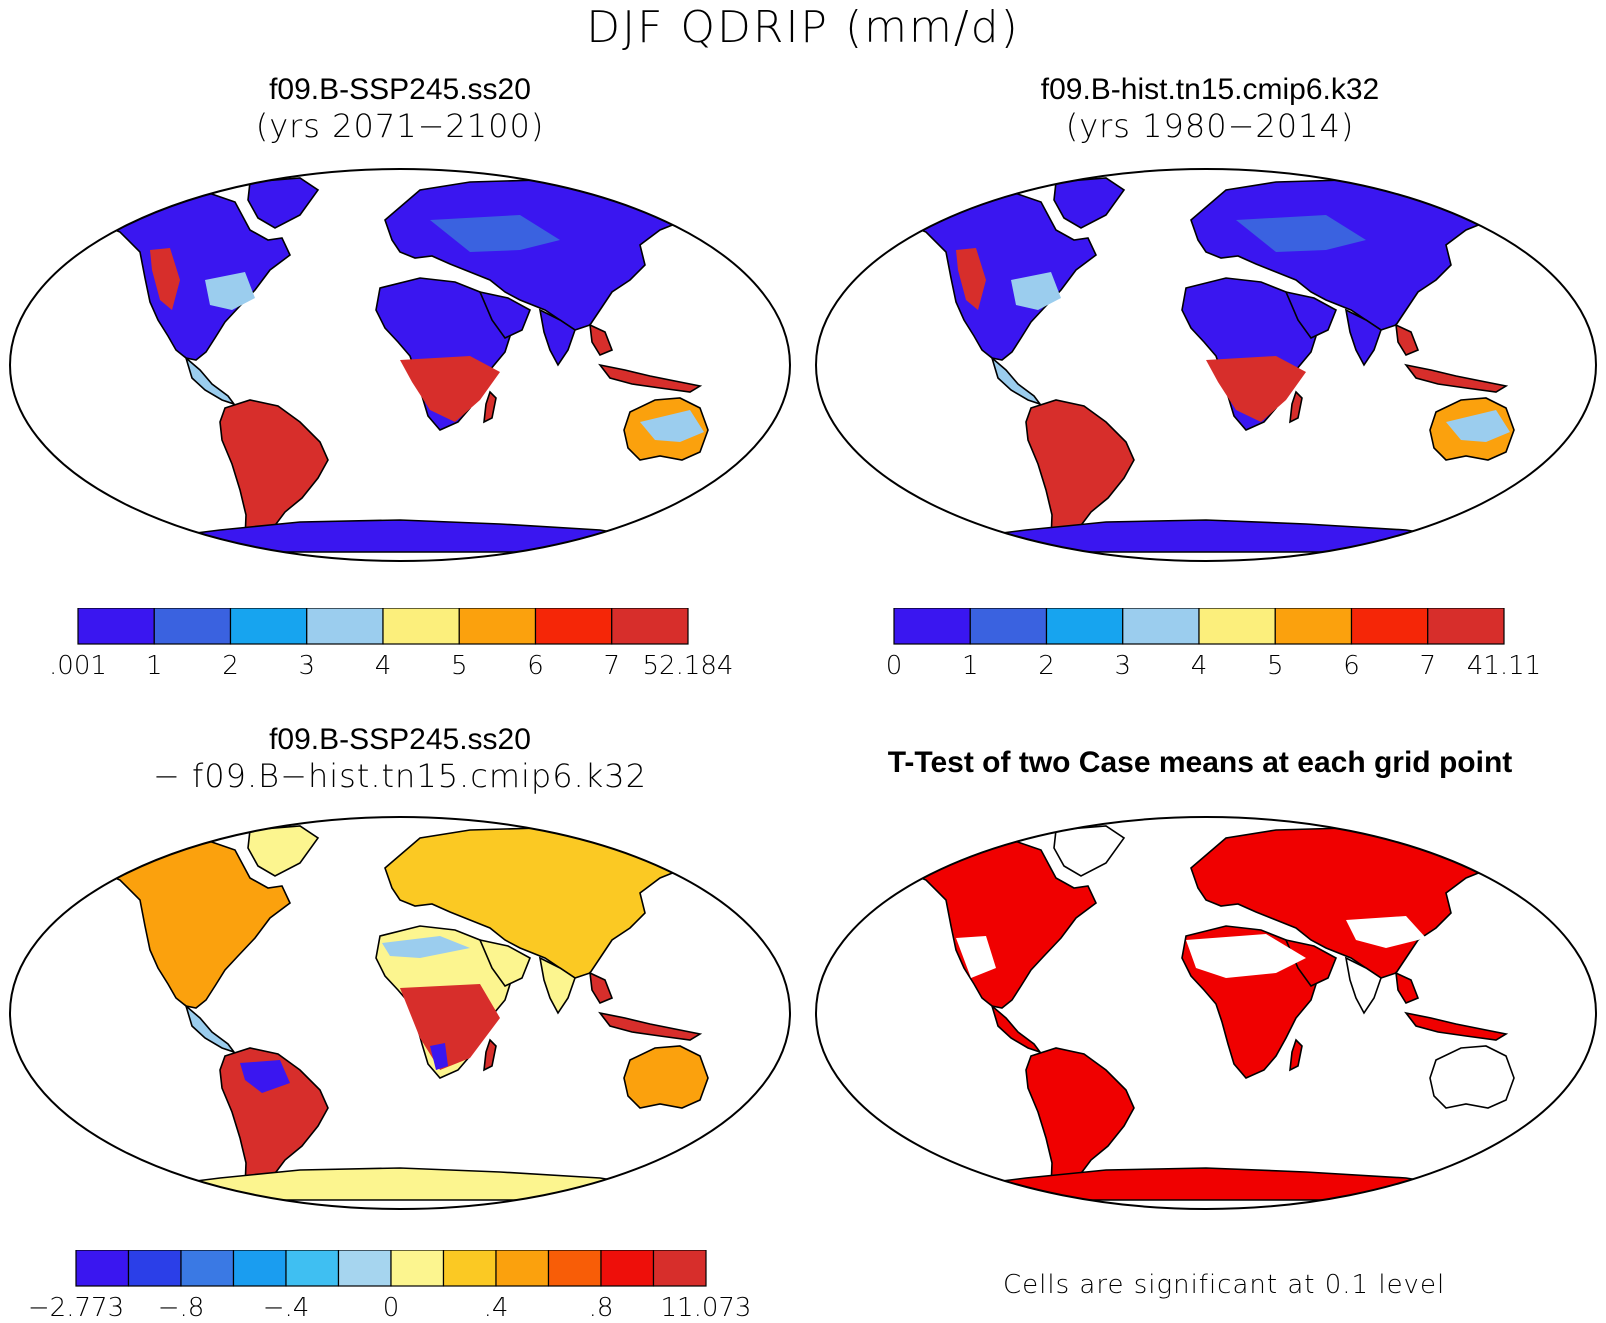 This screenshot has width=1606, height=1323. I want to click on map-historical, so click(1206, 365).